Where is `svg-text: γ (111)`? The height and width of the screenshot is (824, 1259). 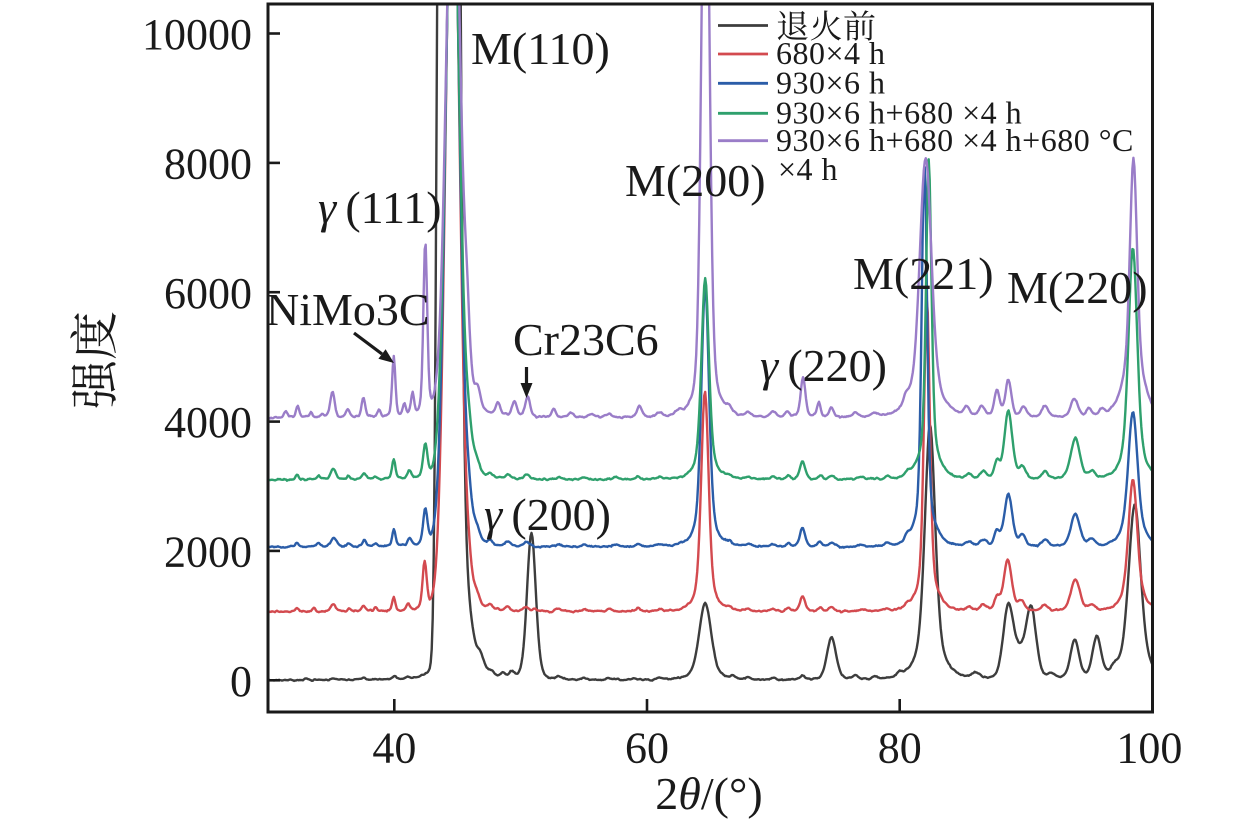
svg-text: γ (111) is located at coordinates (380, 207).